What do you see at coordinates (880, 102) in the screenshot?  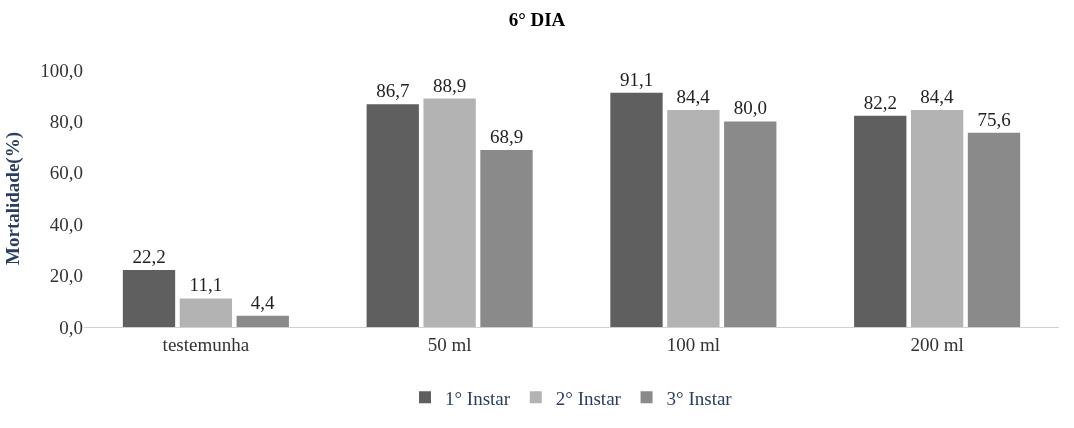 I see `data-label: 82,2` at bounding box center [880, 102].